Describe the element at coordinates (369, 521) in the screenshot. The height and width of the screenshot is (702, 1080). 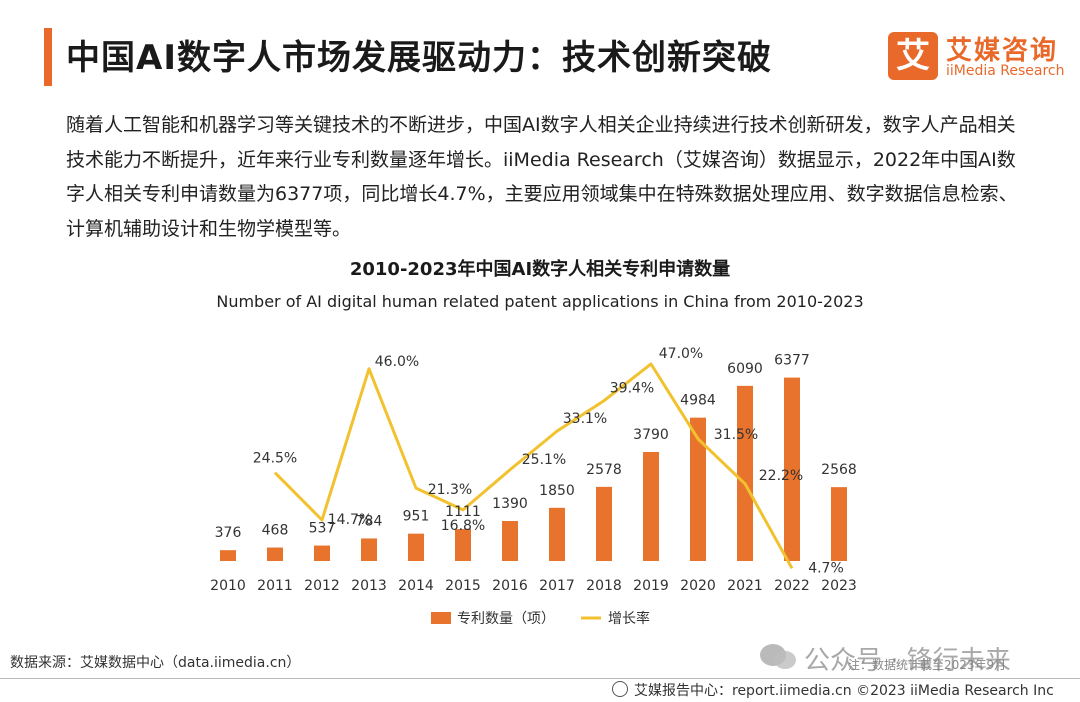
I see `bar-label-2013: 784` at that location.